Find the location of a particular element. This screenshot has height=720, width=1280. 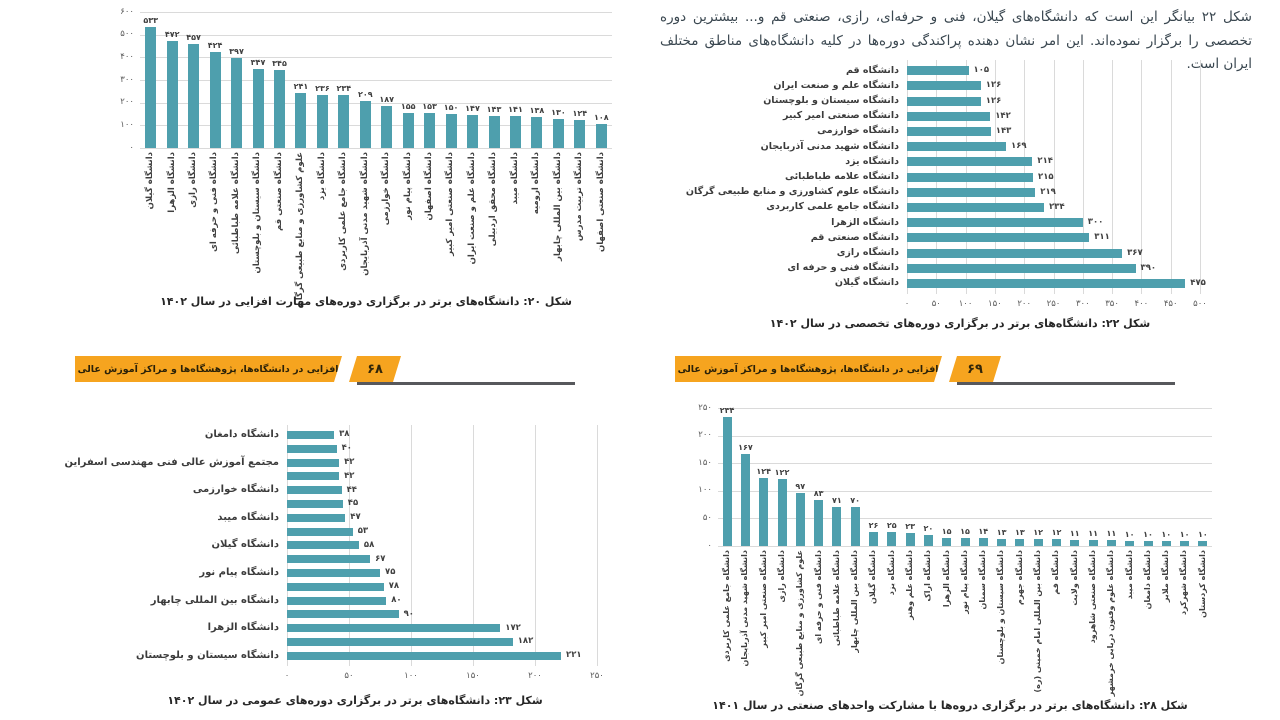

category-label-text: دانشگاه گیلان is located at coordinates (873, 577).